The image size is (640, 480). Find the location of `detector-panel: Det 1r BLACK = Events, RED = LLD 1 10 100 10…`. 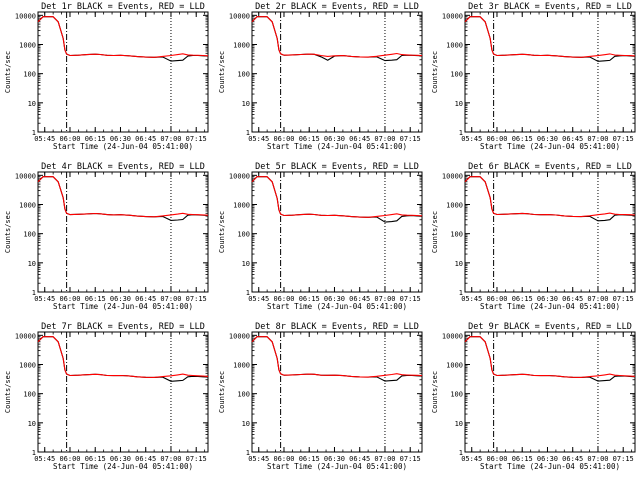

detector-panel: Det 1r BLACK = Events, RED = LLD 1 10 100 10… is located at coordinates (106, 76).